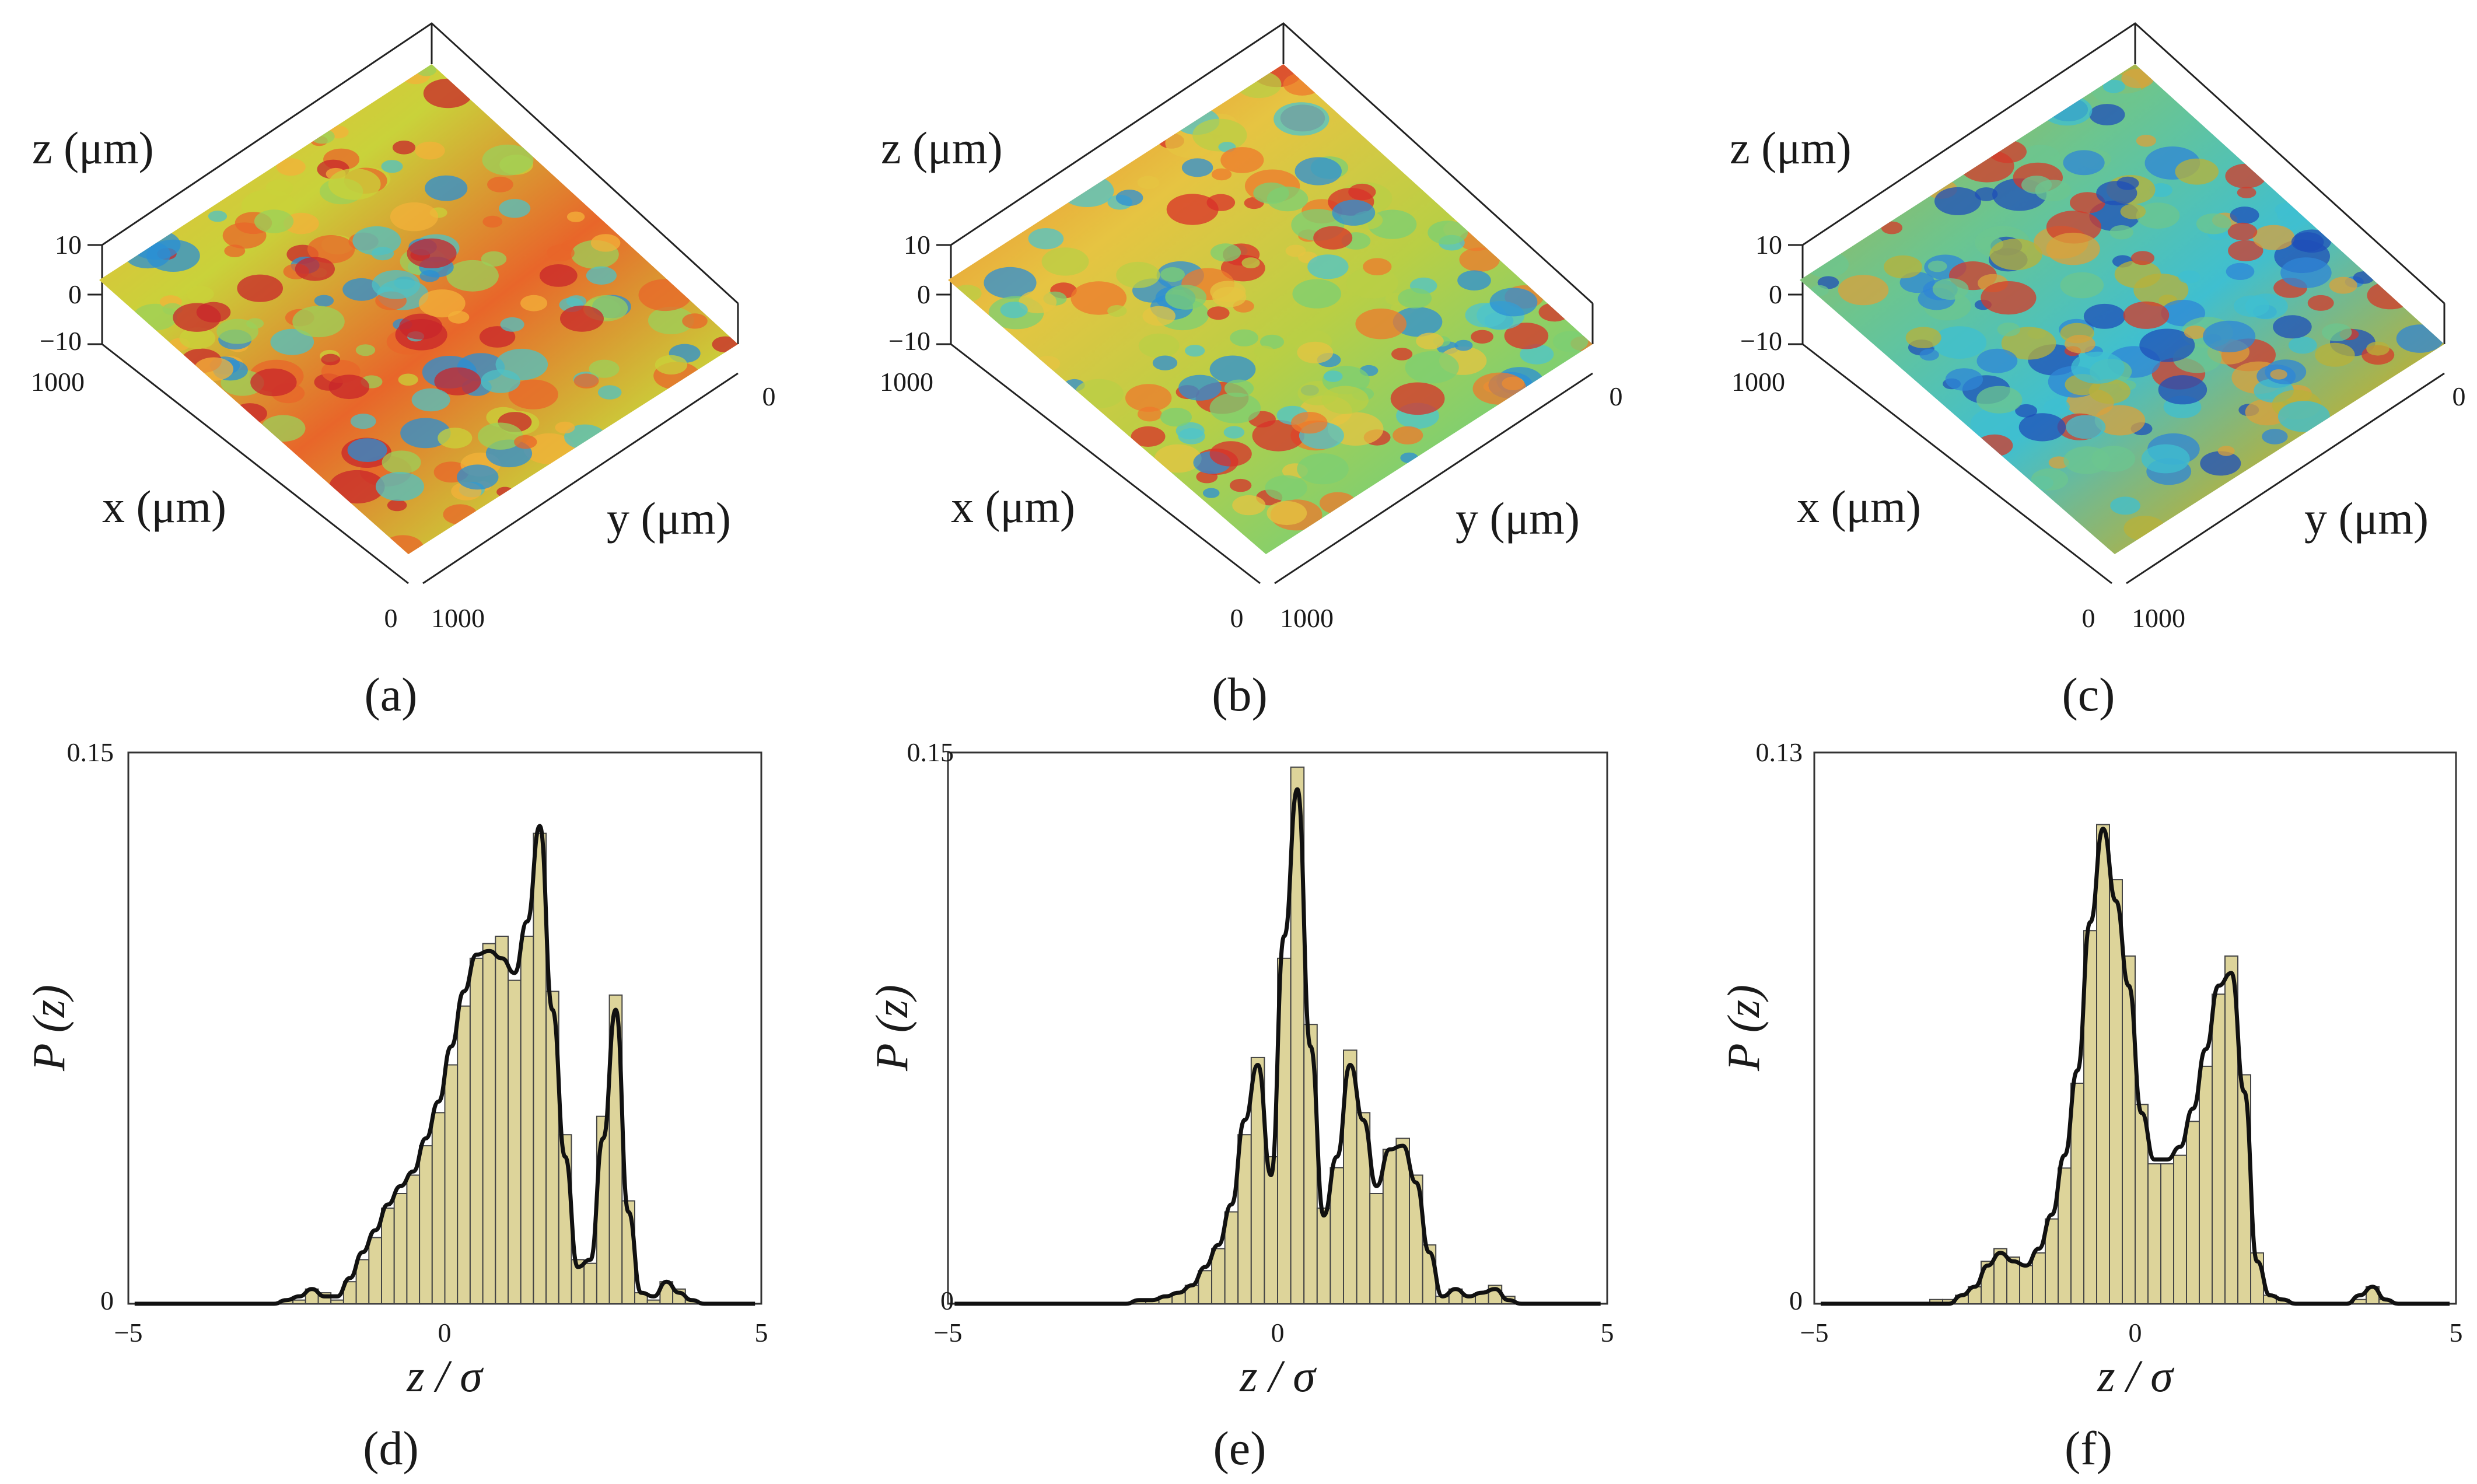  Describe the element at coordinates (762, 1333) in the screenshot. I see `x-tick-right: 5` at that location.